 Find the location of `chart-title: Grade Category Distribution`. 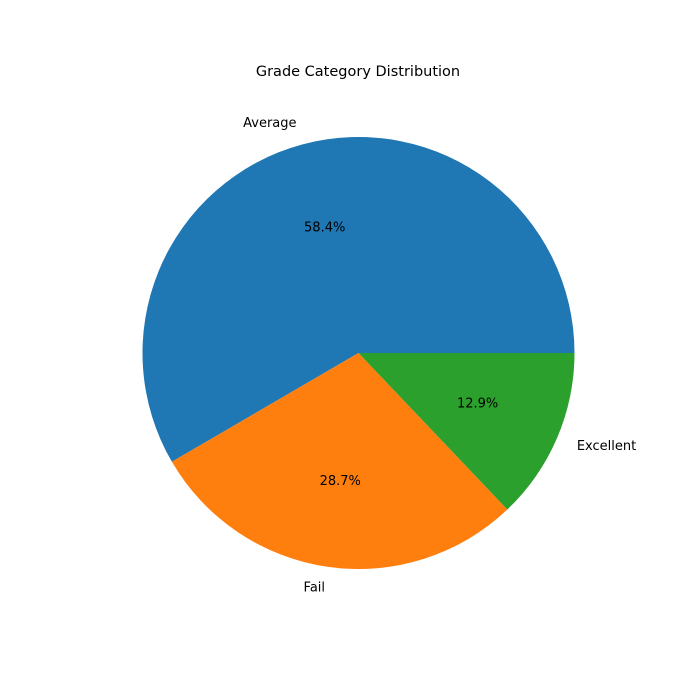

chart-title: Grade Category Distribution is located at coordinates (358, 72).